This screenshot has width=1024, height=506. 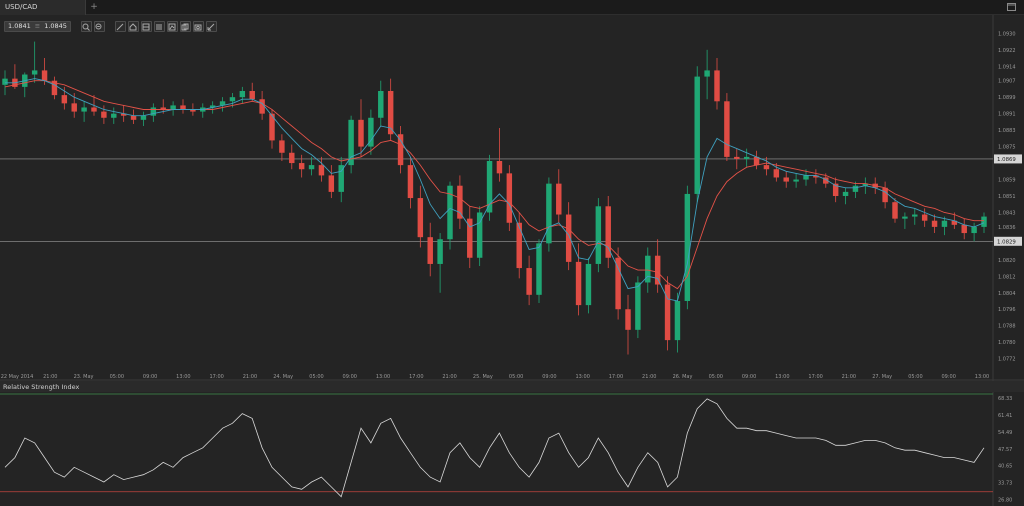 I want to click on house-icon, so click(x=133, y=26).